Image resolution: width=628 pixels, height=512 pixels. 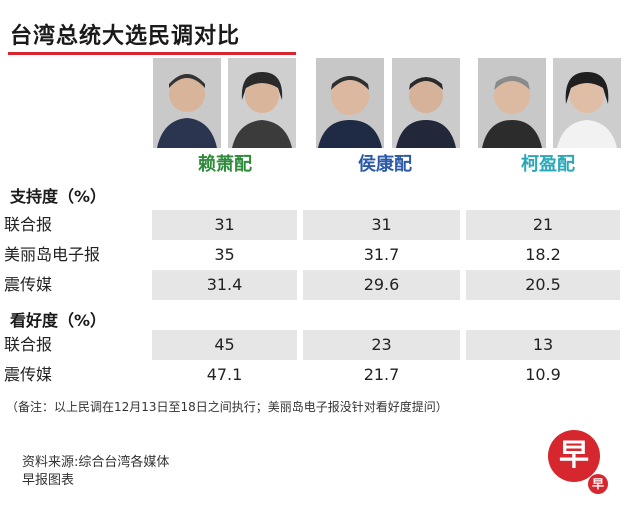 I want to click on table-row: 震传媒 31.4 29.6 20.5, so click(x=314, y=285).